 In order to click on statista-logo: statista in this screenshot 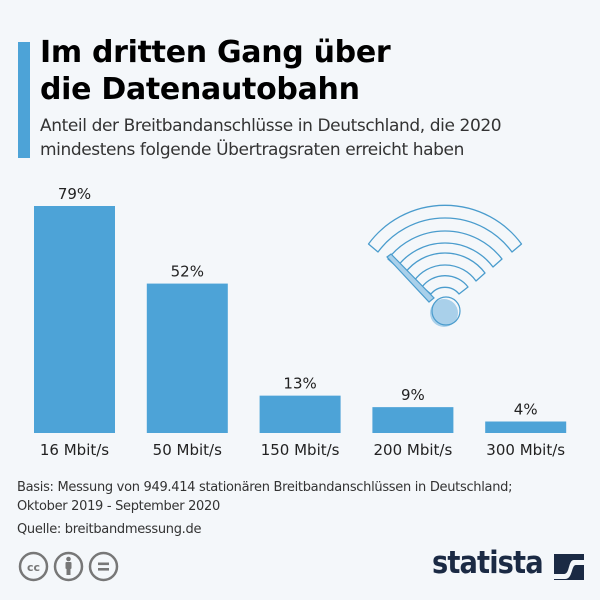, I will do `click(508, 563)`.